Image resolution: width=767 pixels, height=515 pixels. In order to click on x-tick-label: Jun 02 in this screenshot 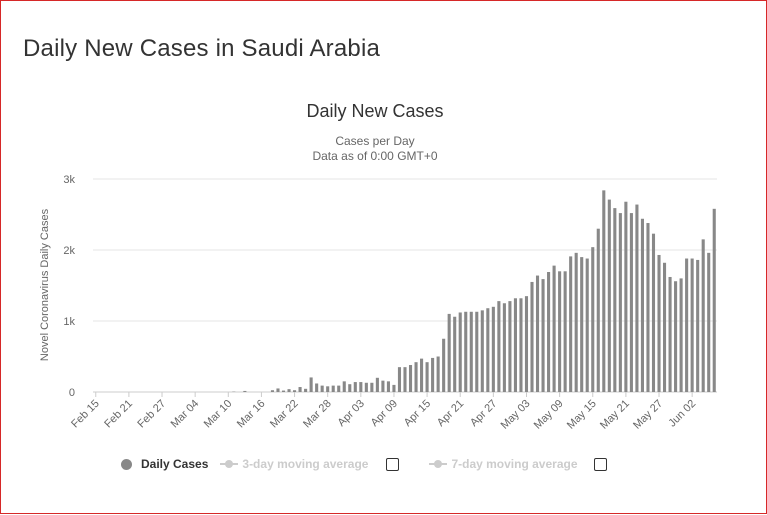, I will do `click(682, 414)`.